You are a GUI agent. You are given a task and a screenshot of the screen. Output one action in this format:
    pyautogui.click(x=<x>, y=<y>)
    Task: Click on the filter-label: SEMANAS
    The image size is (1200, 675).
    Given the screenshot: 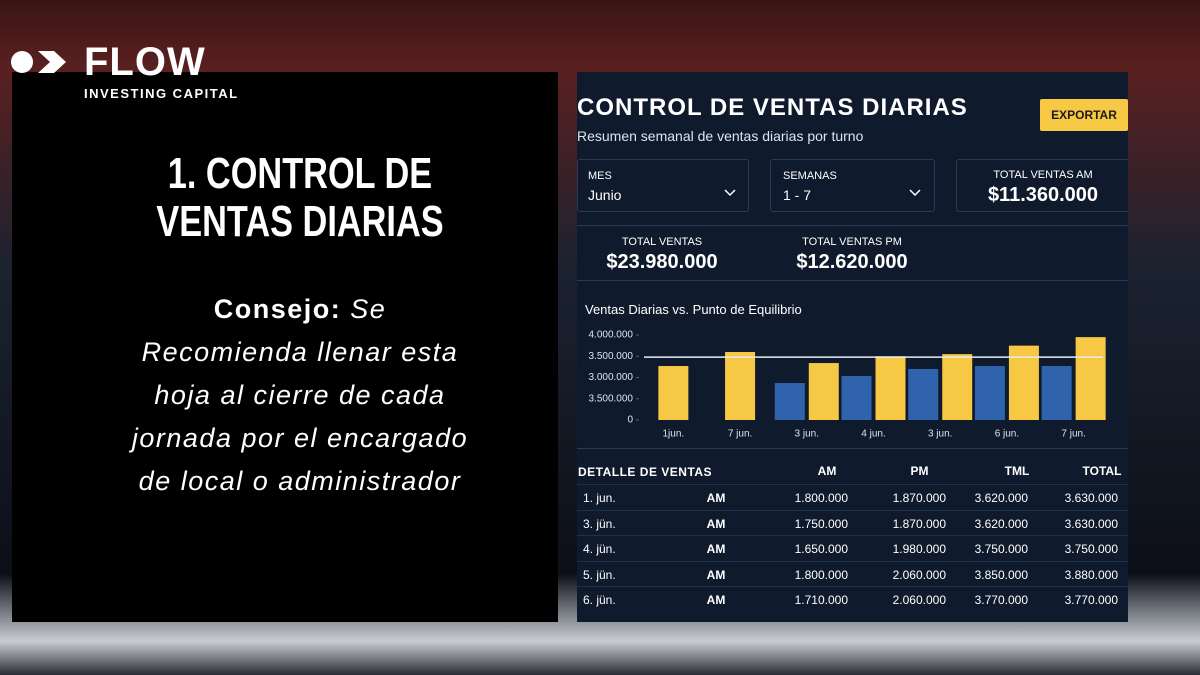 What is the action you would take?
    pyautogui.click(x=810, y=176)
    